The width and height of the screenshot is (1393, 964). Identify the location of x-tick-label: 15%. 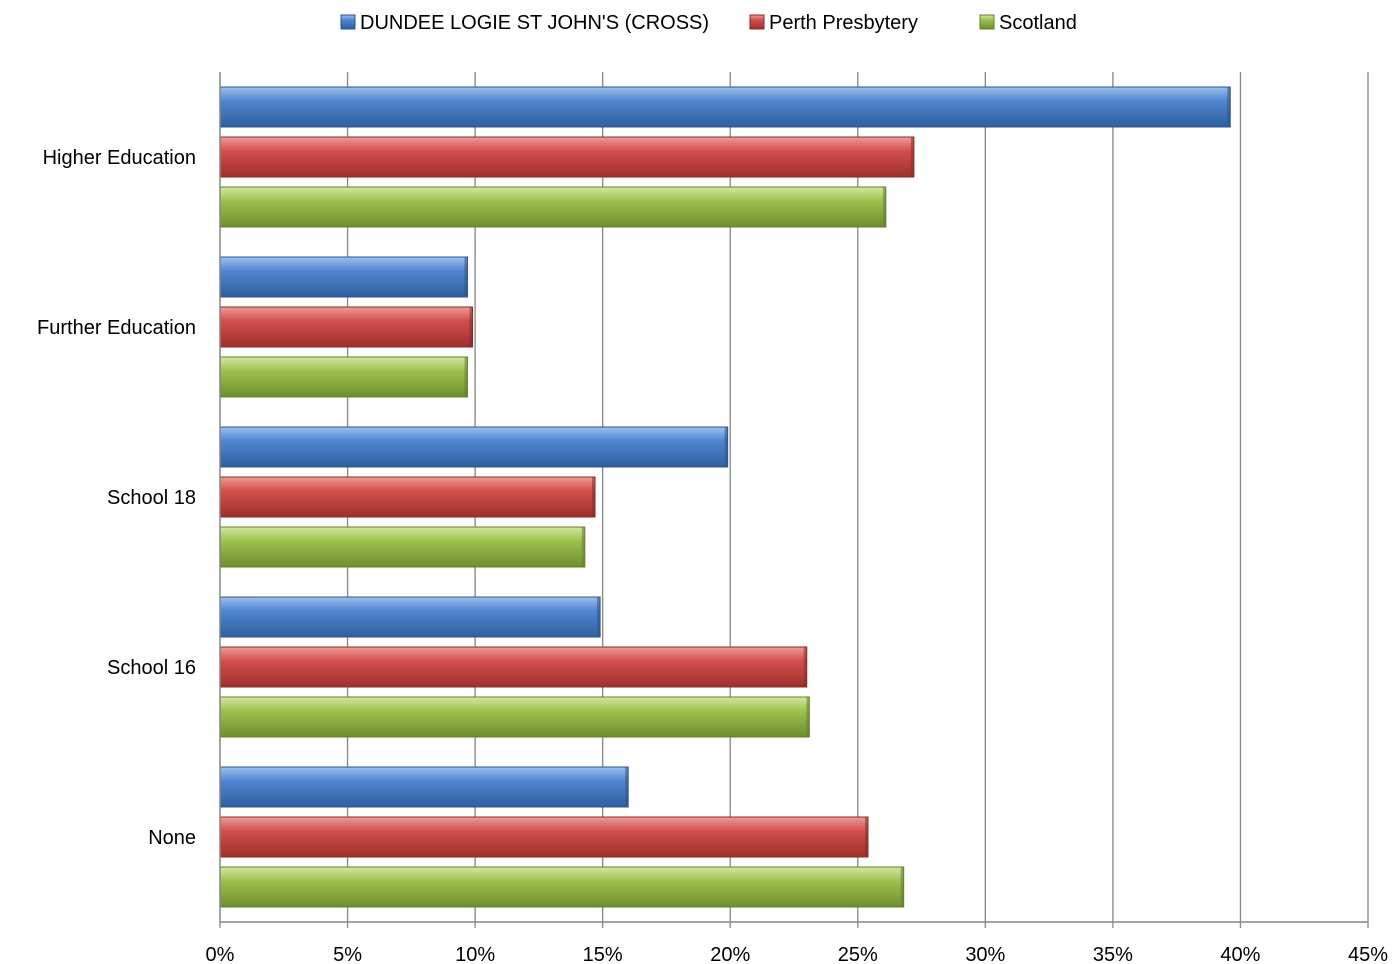
(603, 954).